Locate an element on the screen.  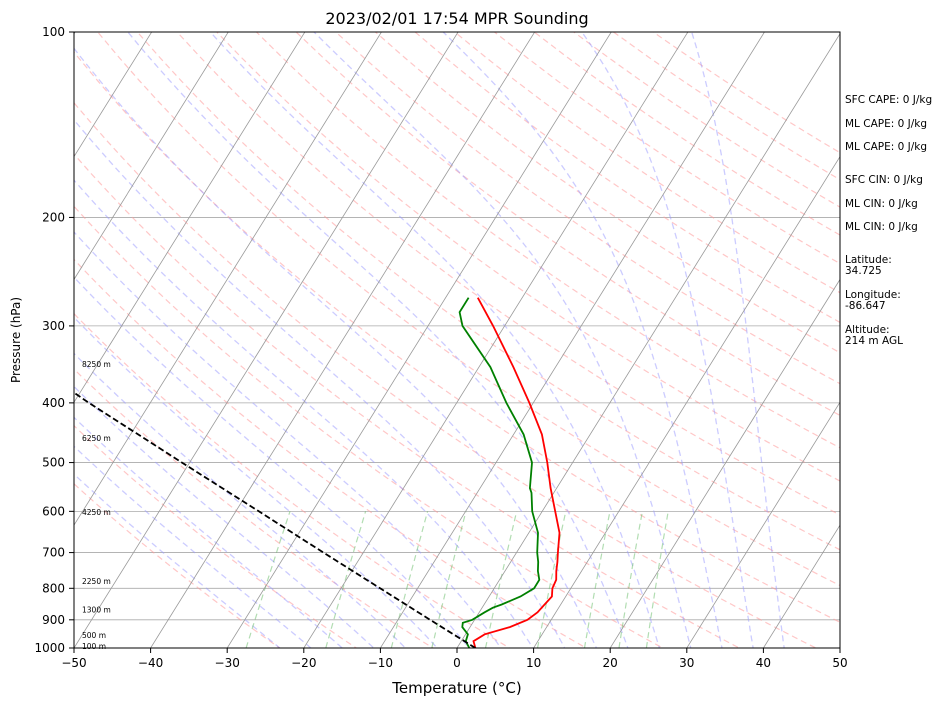
height-label: 8250 m is located at coordinates (96, 364).